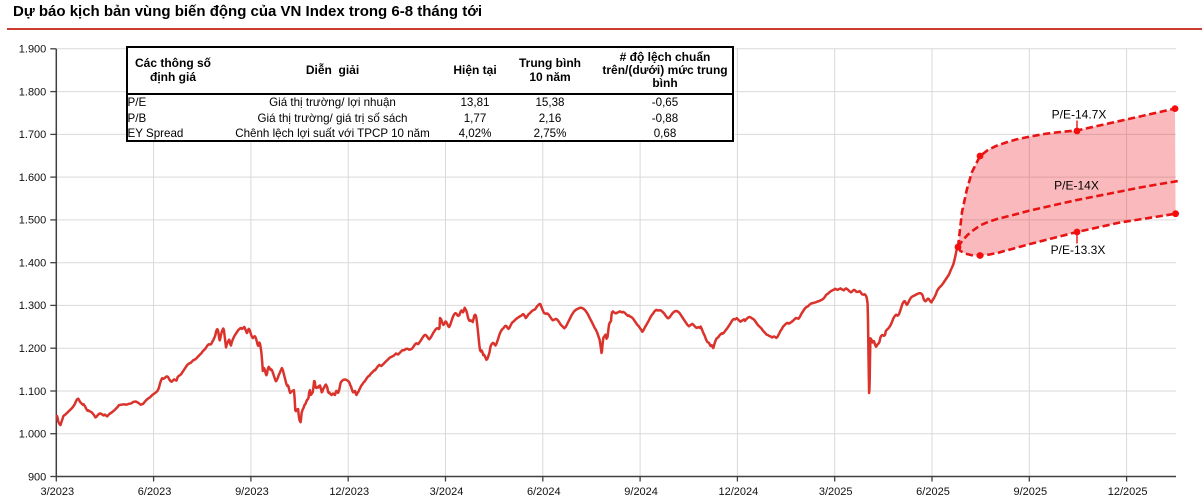 The image size is (1204, 503). I want to click on svg-text: 1.700, so click(33, 135).